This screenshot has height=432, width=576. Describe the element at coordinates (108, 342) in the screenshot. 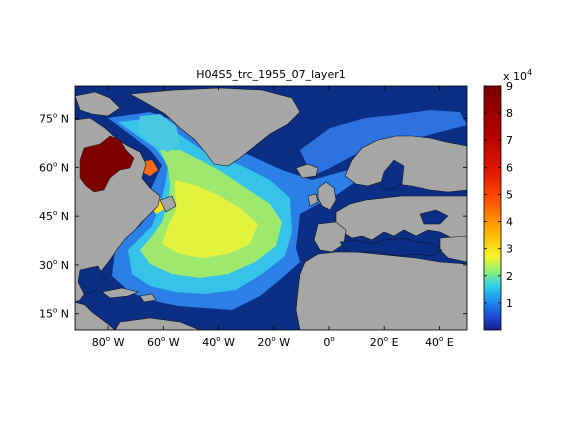

I see `x-tick-label: 80o W` at that location.